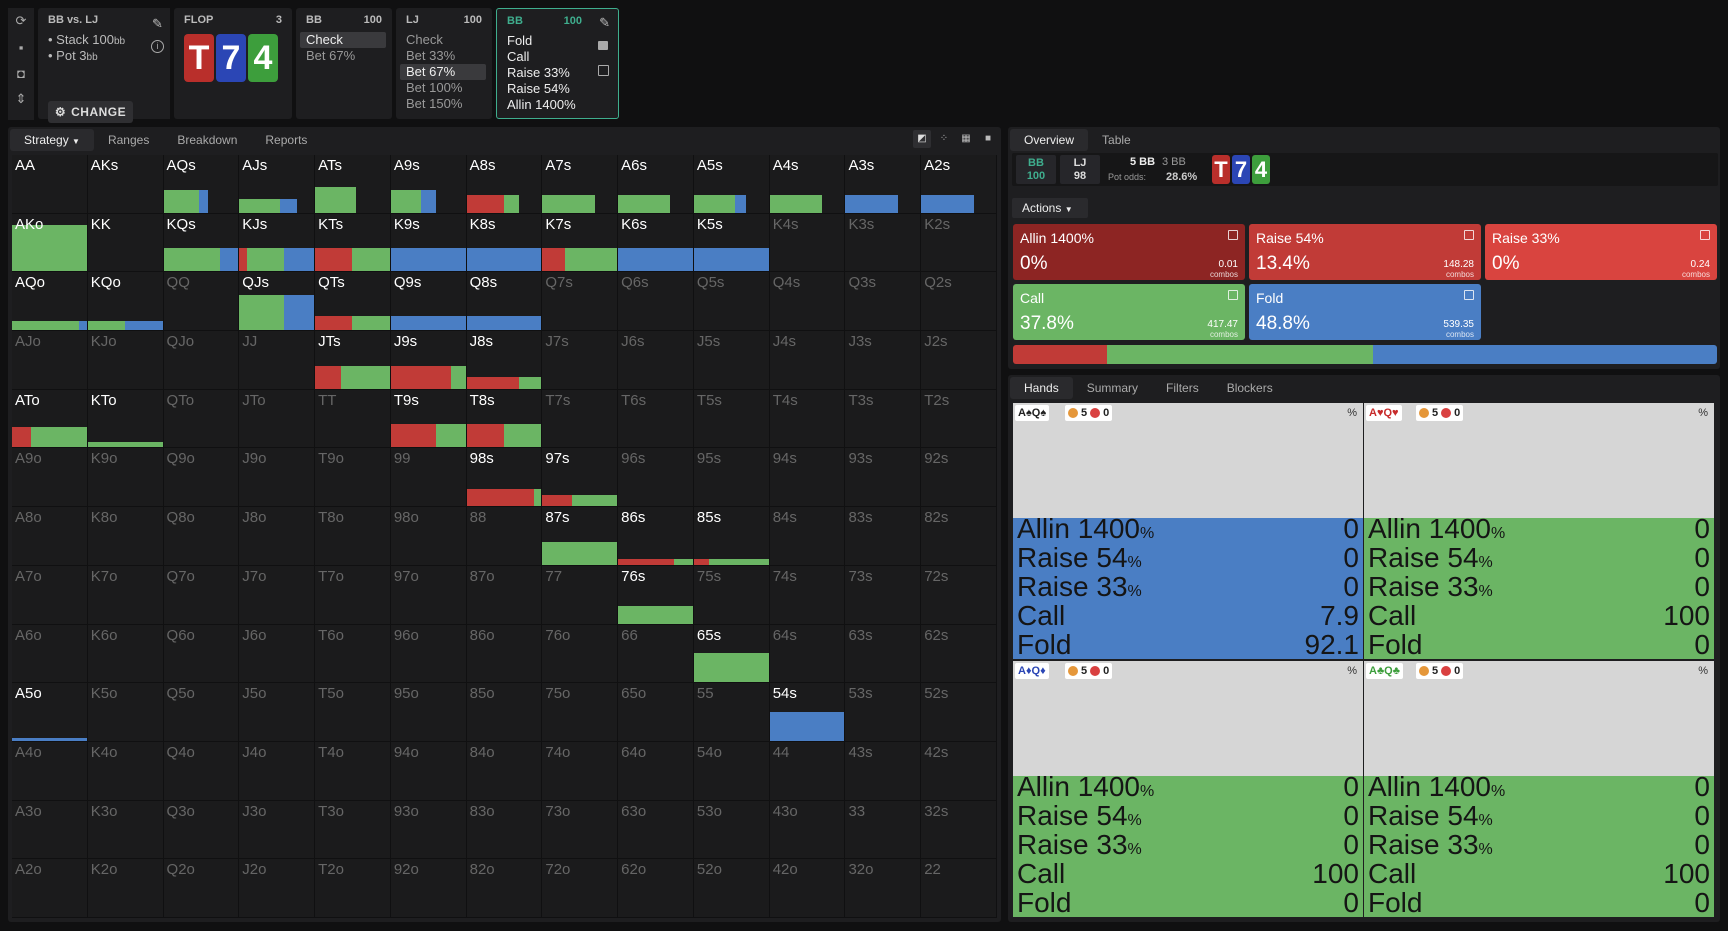 The image size is (1728, 931). I want to click on option-bet-67: Bet 67%, so click(331, 55).